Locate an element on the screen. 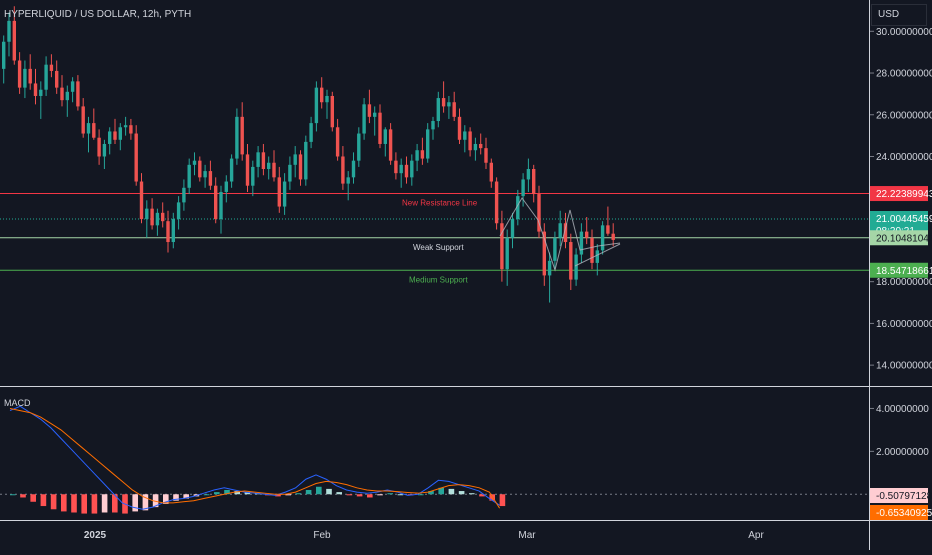 This screenshot has width=932, height=555. macd-value-label: -0.50797128 is located at coordinates (904, 496).